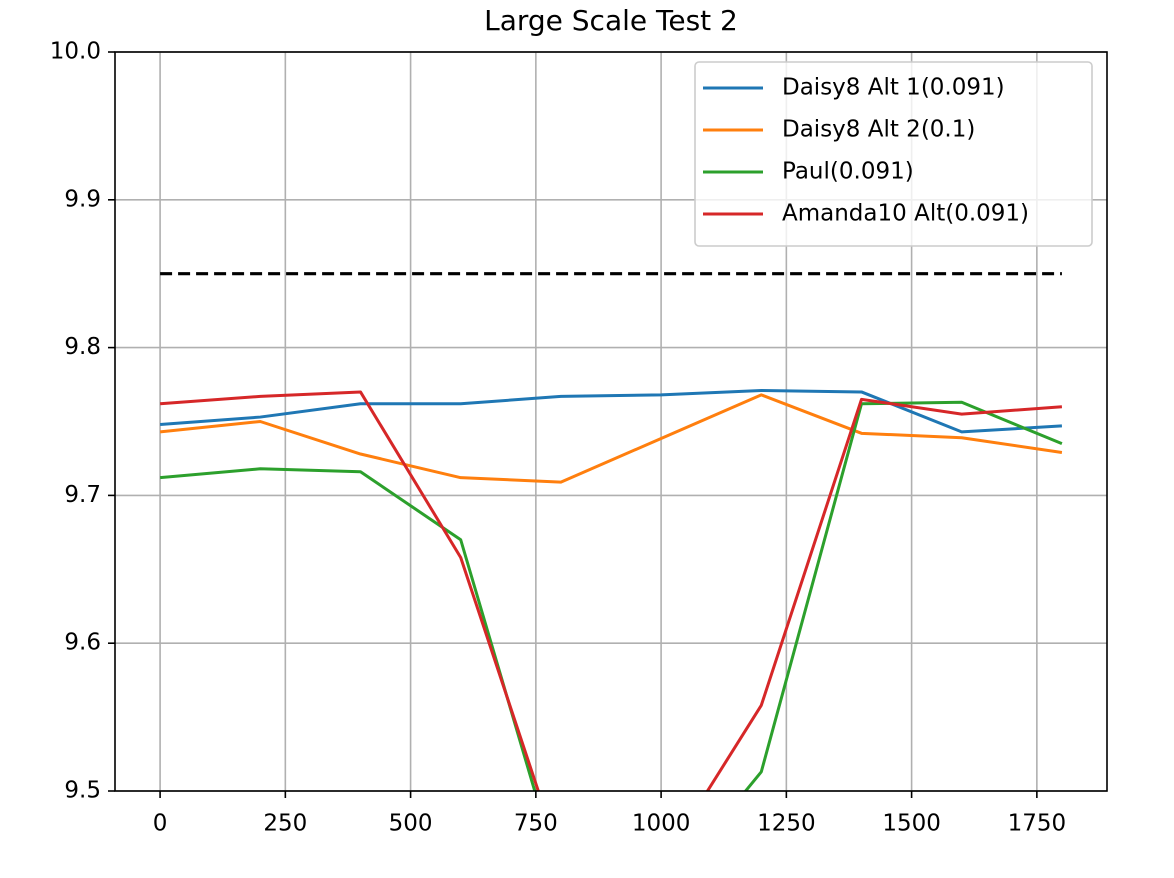 The image size is (1174, 878). What do you see at coordinates (75, 52) in the screenshot?
I see `y-tick-label: 10.0` at bounding box center [75, 52].